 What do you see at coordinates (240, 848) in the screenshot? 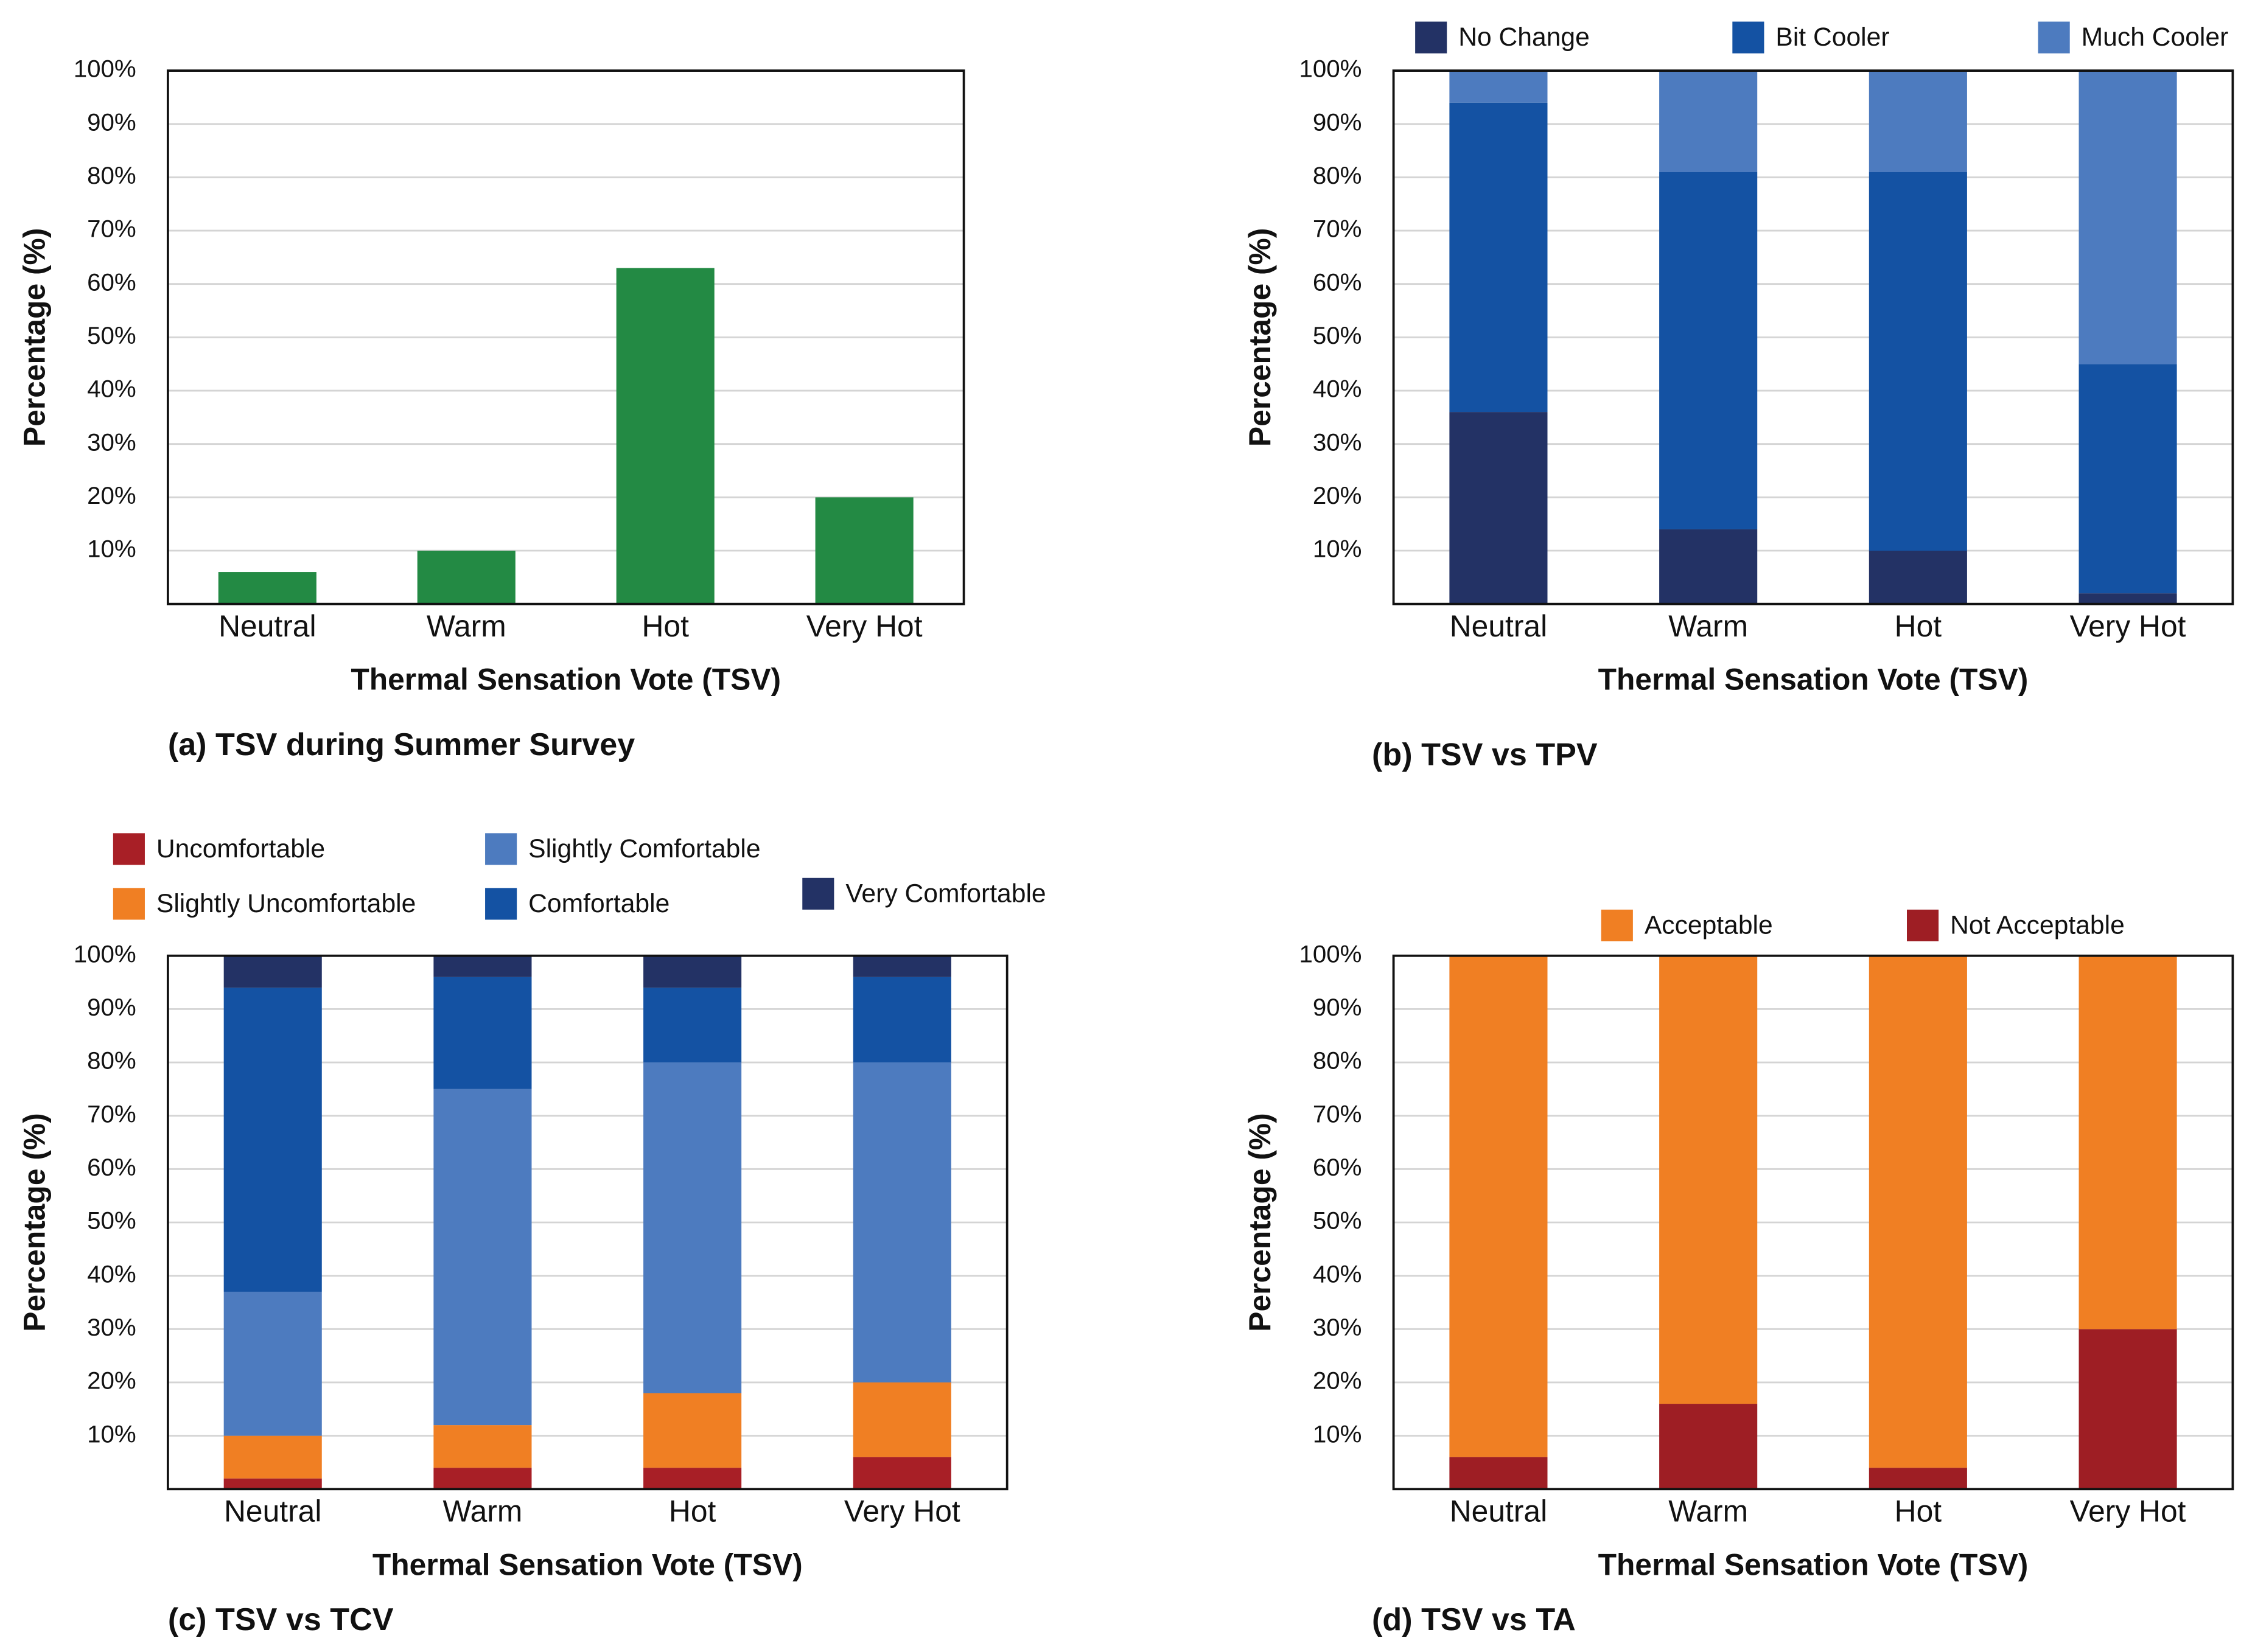
I see `legend-label: Uncomfortable` at bounding box center [240, 848].